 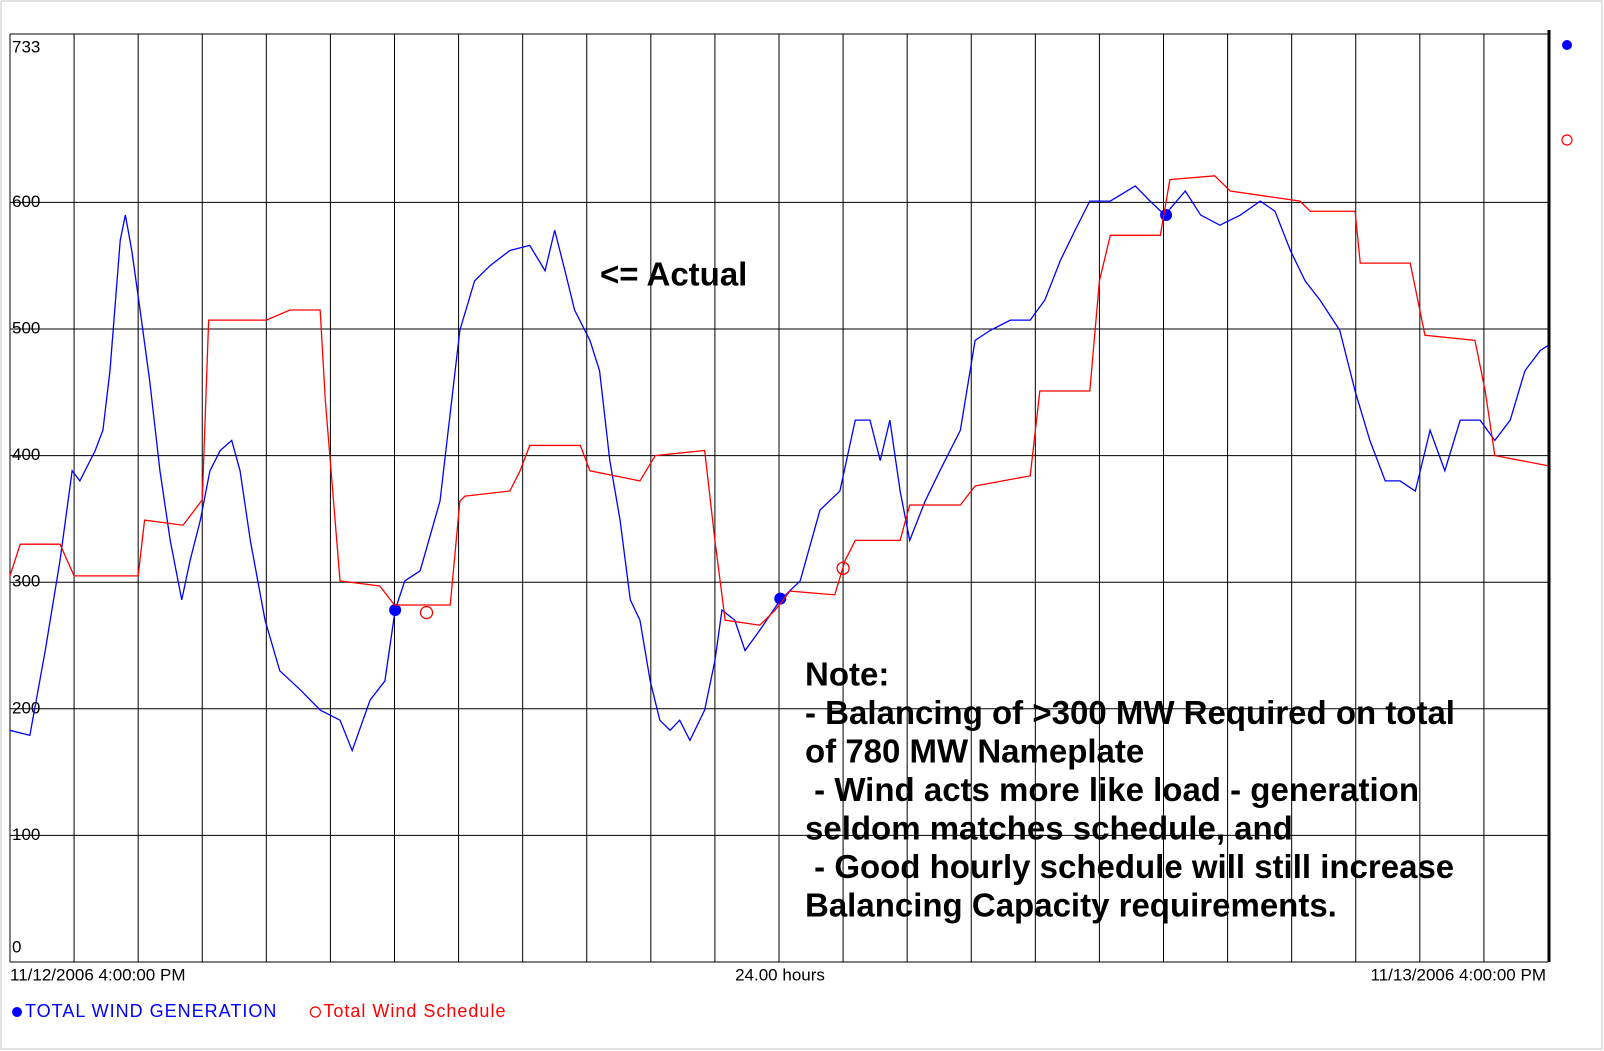 I want to click on note-line: - Balancing of >300 MW Required on total, so click(x=1130, y=712).